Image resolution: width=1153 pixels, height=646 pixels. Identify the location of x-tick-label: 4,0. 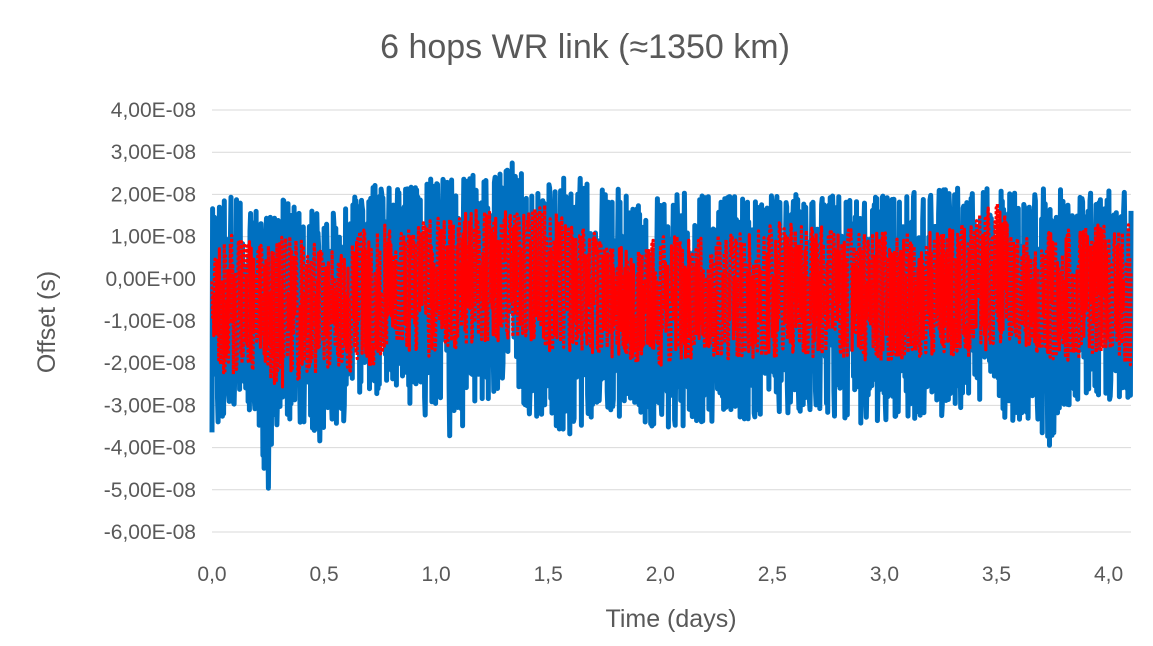
(1108, 574).